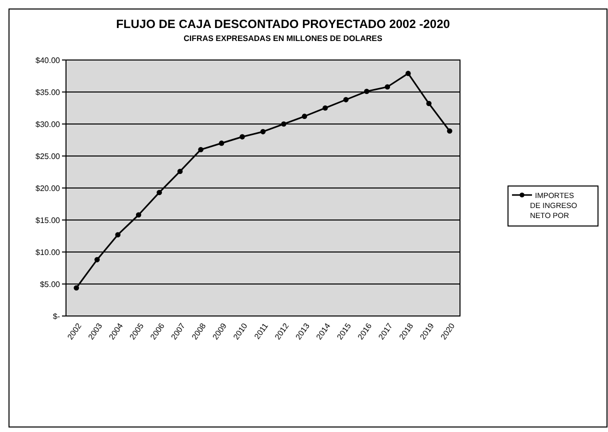 The image size is (608, 432). Describe the element at coordinates (48, 220) in the screenshot. I see `y-tick-label: $15.00` at that location.